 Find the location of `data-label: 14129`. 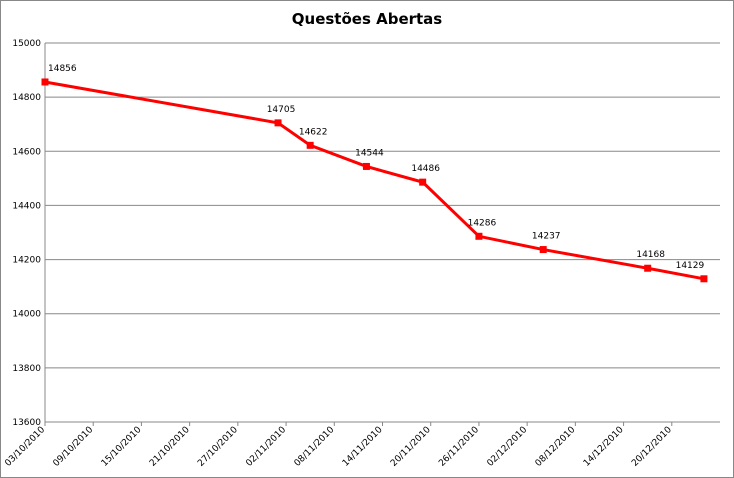

data-label: 14129 is located at coordinates (690, 266).